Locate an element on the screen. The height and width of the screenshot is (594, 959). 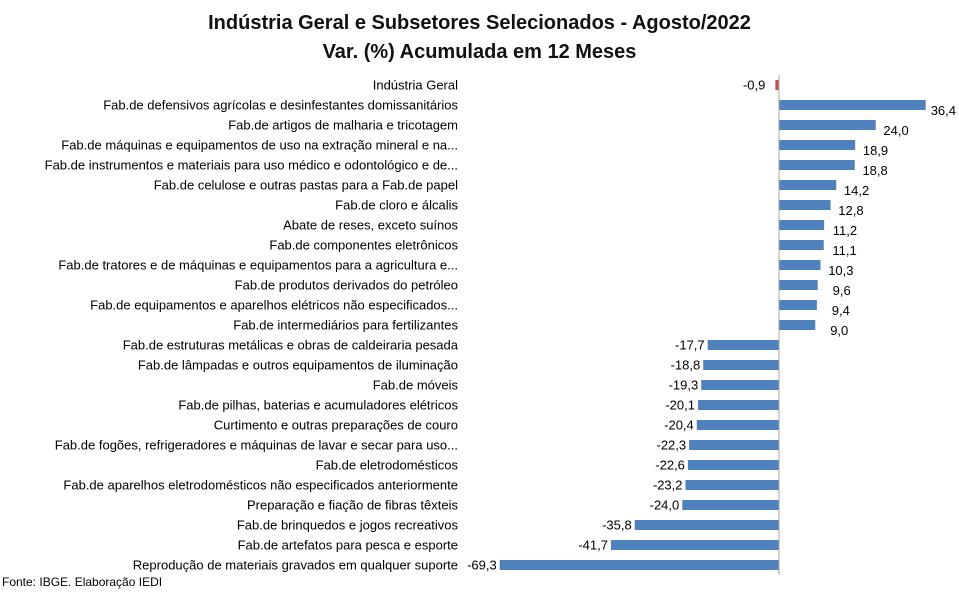
value-label: 11,1 is located at coordinates (844, 250).